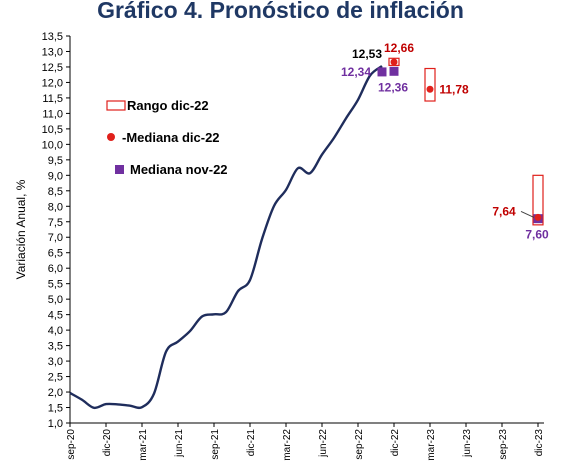 The image size is (561, 474). Describe the element at coordinates (431, 445) in the screenshot. I see `x-tick-label: mar-23` at that location.